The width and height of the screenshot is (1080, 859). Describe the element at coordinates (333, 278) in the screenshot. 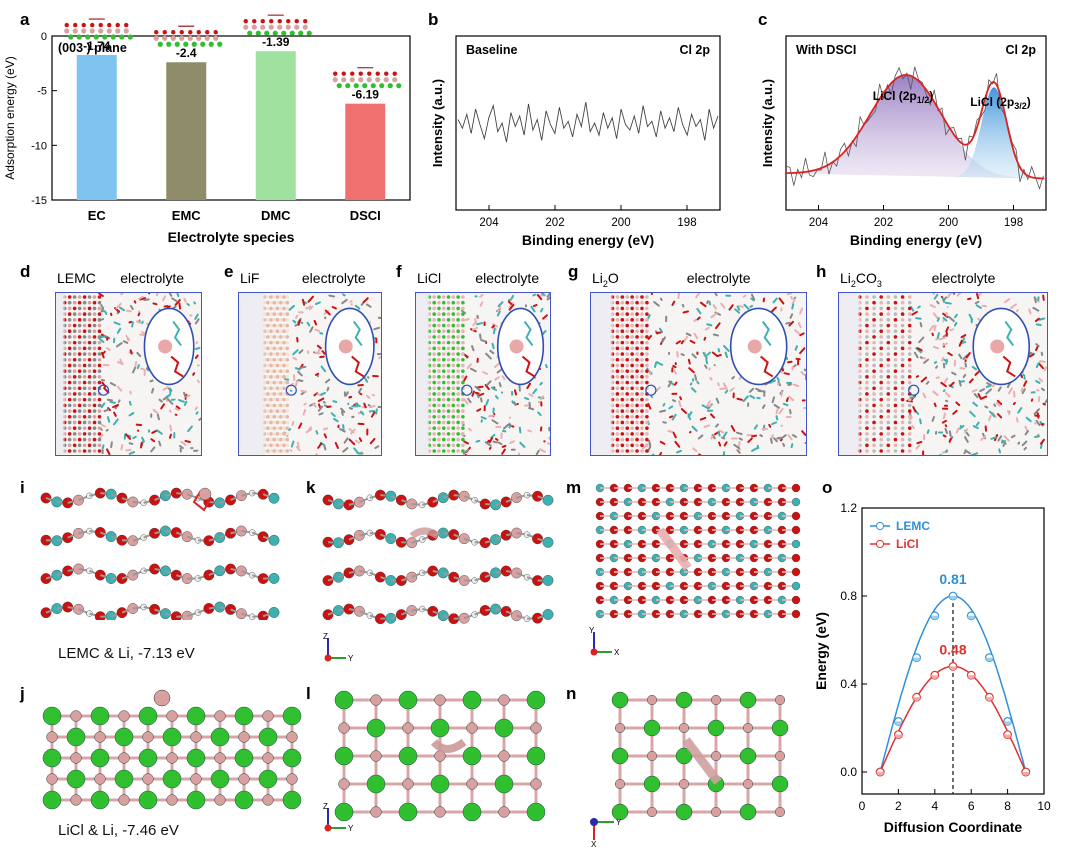

I see `sim-electrolyte-label: electrolyte` at that location.